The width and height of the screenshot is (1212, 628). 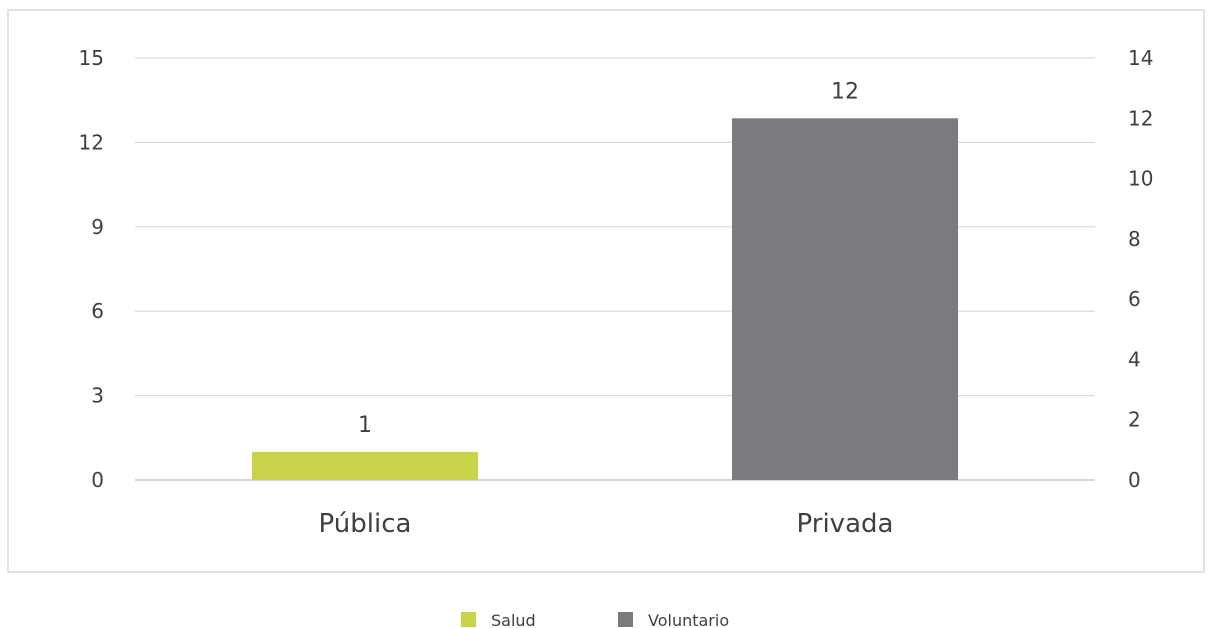 What do you see at coordinates (365, 465) in the screenshot?
I see `bar-salud` at bounding box center [365, 465].